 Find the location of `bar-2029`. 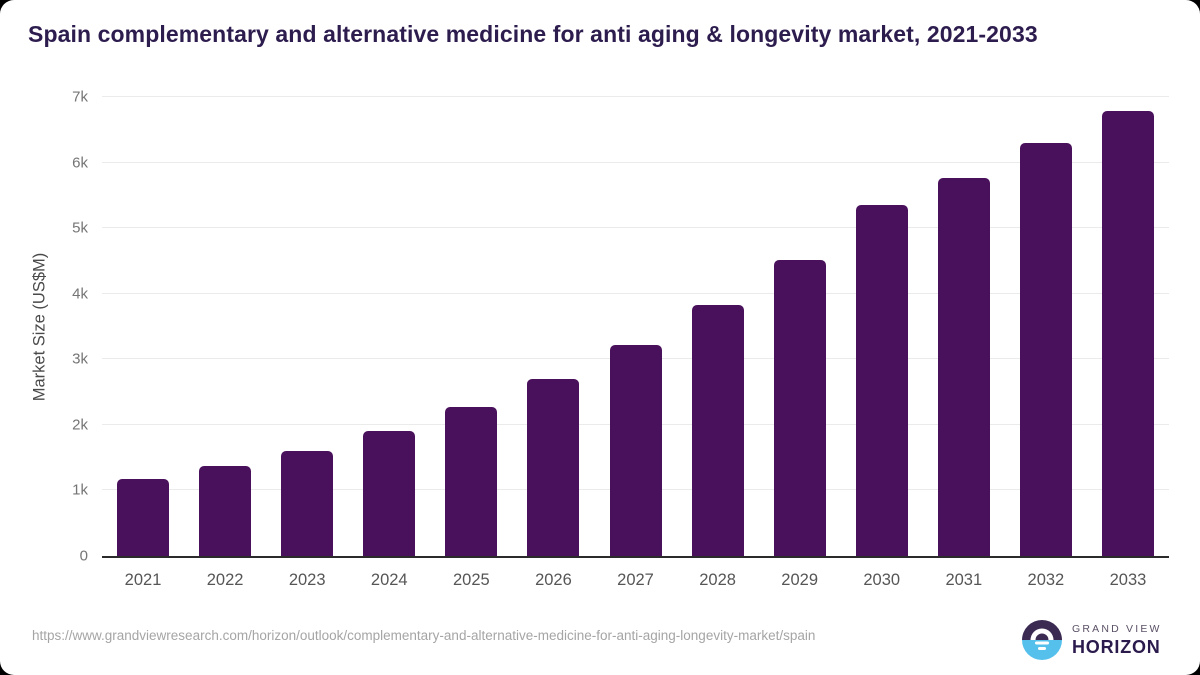

bar-2029 is located at coordinates (799, 407).